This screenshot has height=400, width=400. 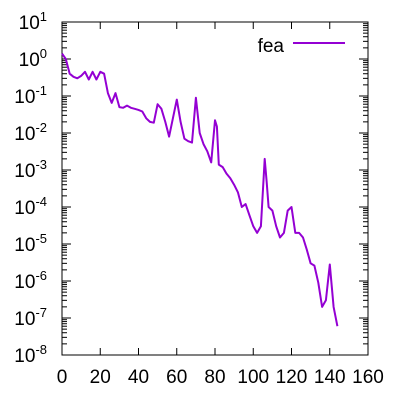 What do you see at coordinates (138, 377) in the screenshot?
I see `x-tick-label: 40` at bounding box center [138, 377].